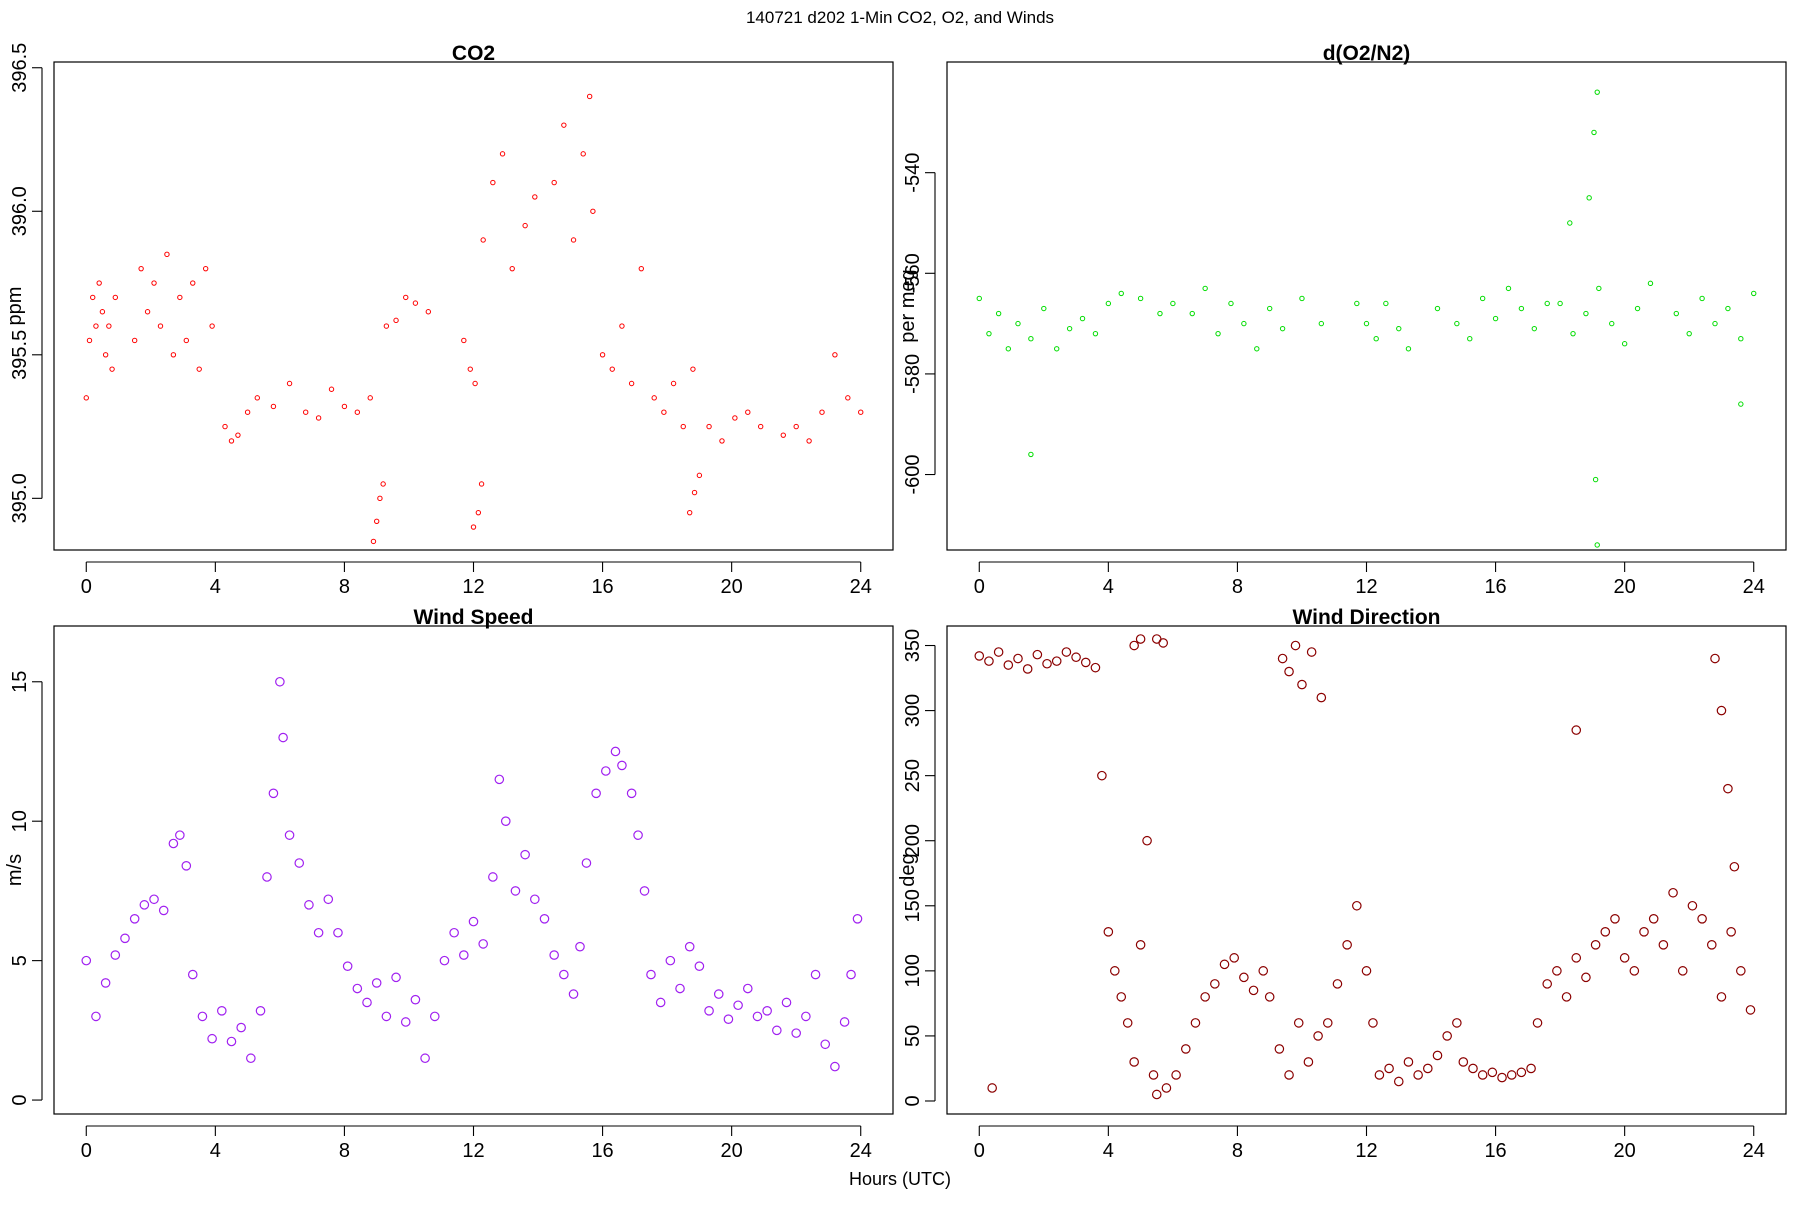  I want to click on wspd-x-tick-label: 12, so click(473, 1151).